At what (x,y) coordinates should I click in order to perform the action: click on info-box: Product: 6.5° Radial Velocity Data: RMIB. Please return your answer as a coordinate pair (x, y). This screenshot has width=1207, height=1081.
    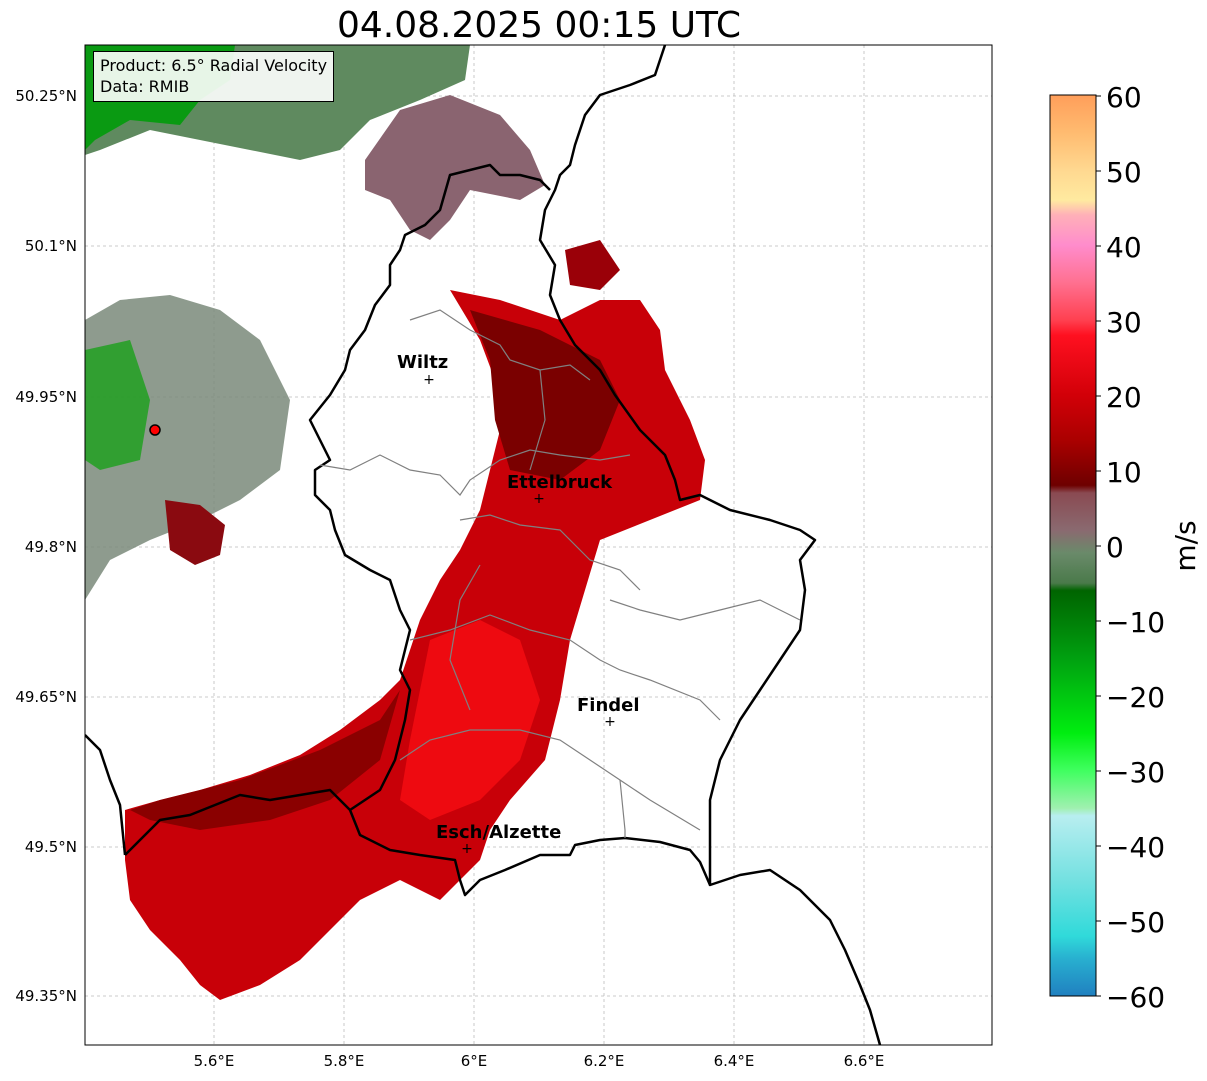
    Looking at the image, I should click on (214, 76).